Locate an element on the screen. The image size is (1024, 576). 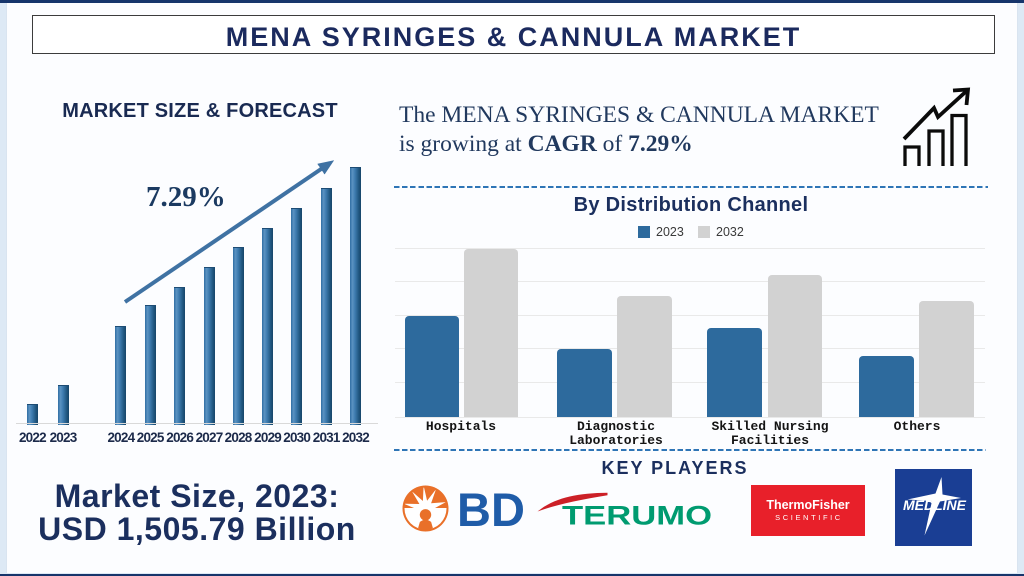
svg-text: BD is located at coordinates (491, 509).